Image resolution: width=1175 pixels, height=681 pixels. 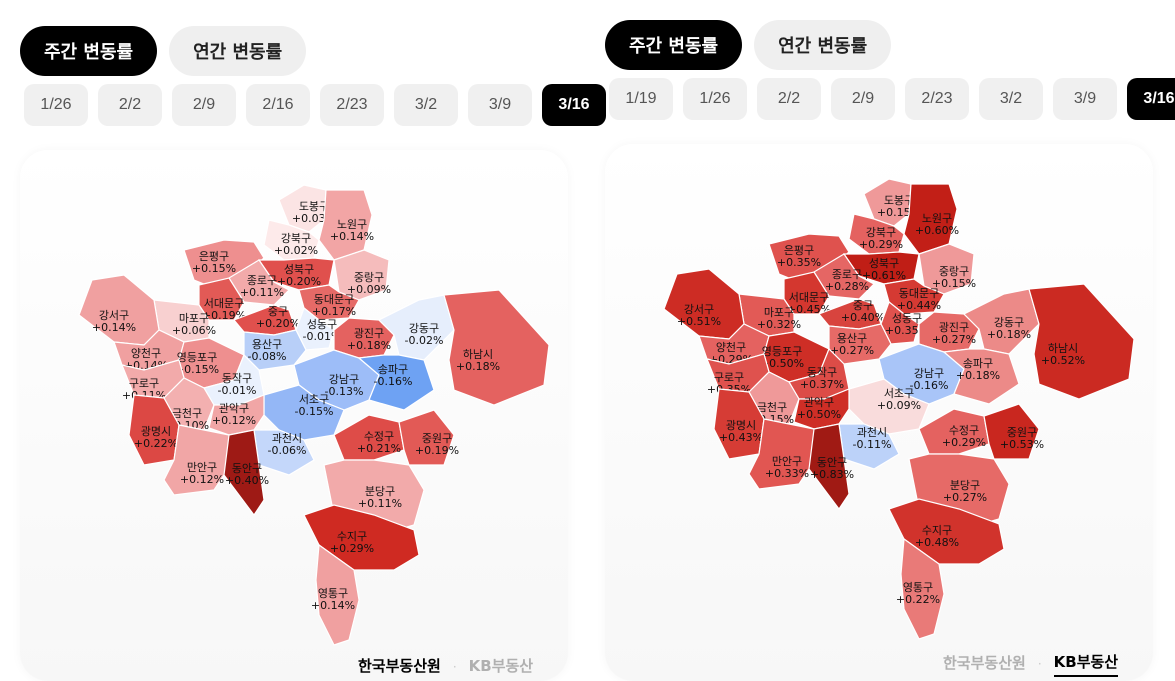 What do you see at coordinates (946, 531) in the screenshot?
I see `district-region: 수지구+0.48%` at bounding box center [946, 531].